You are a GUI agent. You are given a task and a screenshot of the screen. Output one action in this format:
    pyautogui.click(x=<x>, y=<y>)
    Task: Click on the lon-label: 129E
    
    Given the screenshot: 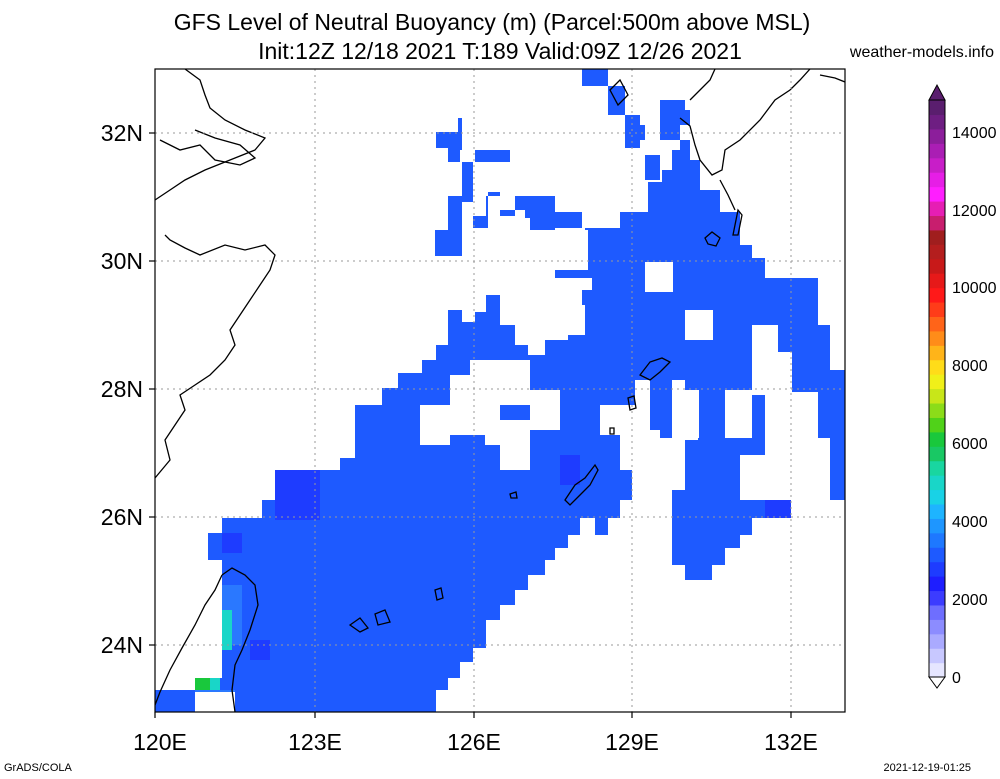 What is the action you would take?
    pyautogui.click(x=632, y=742)
    